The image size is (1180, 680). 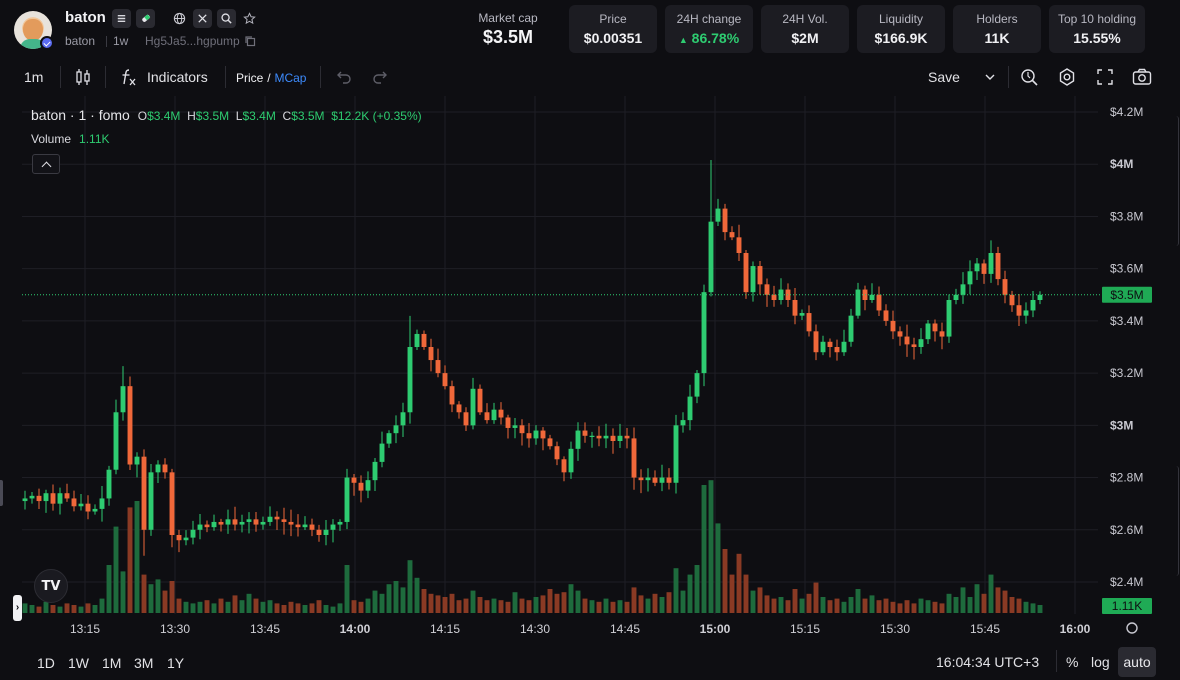 What do you see at coordinates (70, 139) in the screenshot?
I see `volume-legend: Volume 1.11K` at bounding box center [70, 139].